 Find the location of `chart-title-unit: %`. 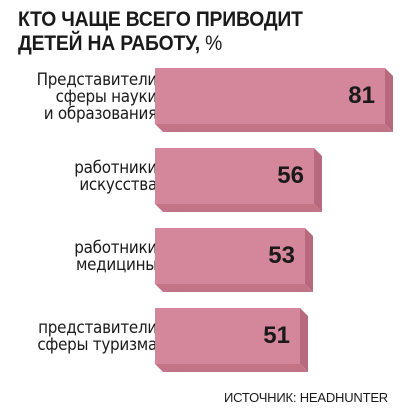

chart-title-unit: % is located at coordinates (214, 43).